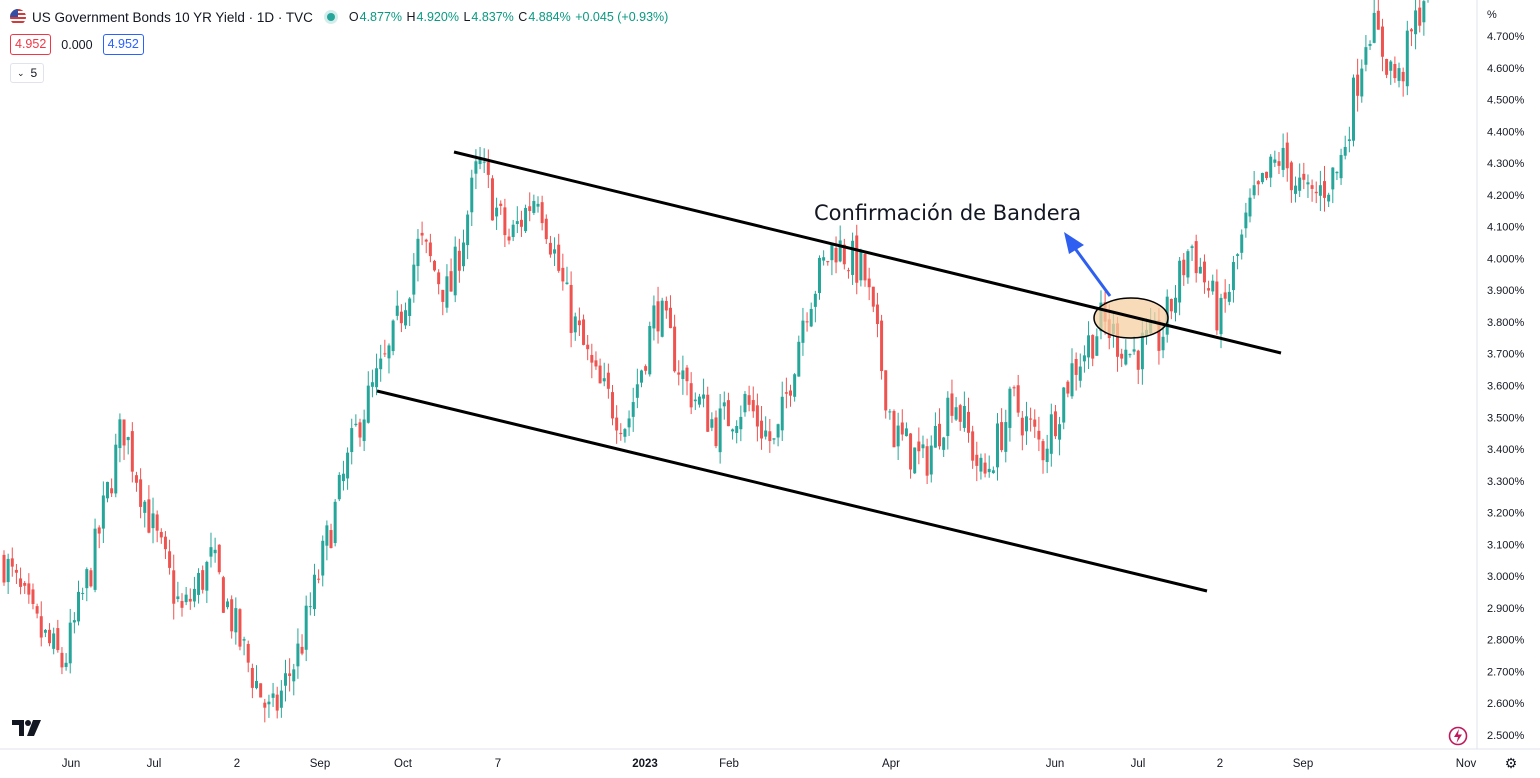 This screenshot has height=778, width=1540. Describe the element at coordinates (1506, 132) in the screenshot. I see `price-tick-label: 4.400%` at that location.